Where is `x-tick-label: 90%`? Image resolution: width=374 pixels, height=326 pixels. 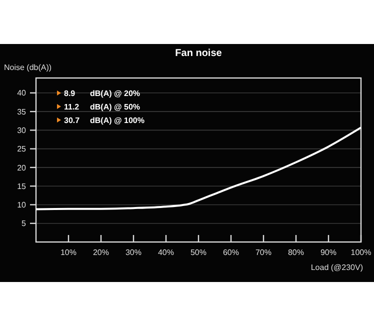
x-tick-label: 90% is located at coordinates (328, 252).